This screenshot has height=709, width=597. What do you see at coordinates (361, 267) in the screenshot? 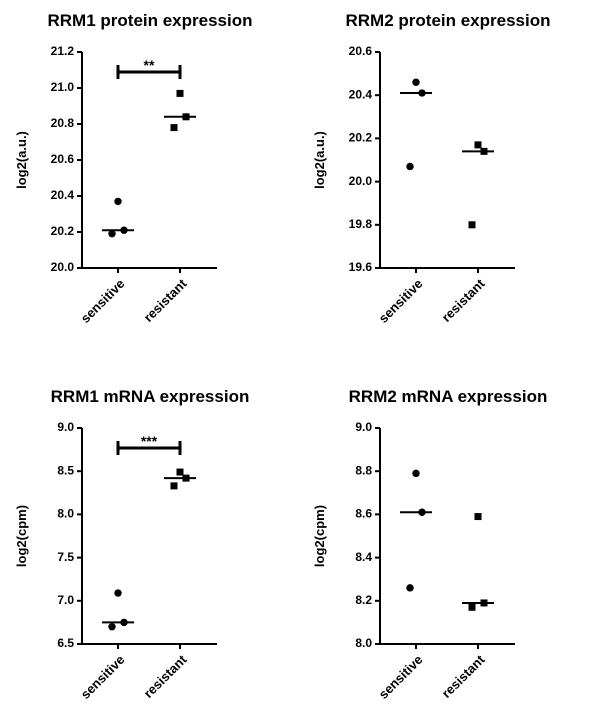
I see `y-tick-label: 19.6` at bounding box center [361, 267].